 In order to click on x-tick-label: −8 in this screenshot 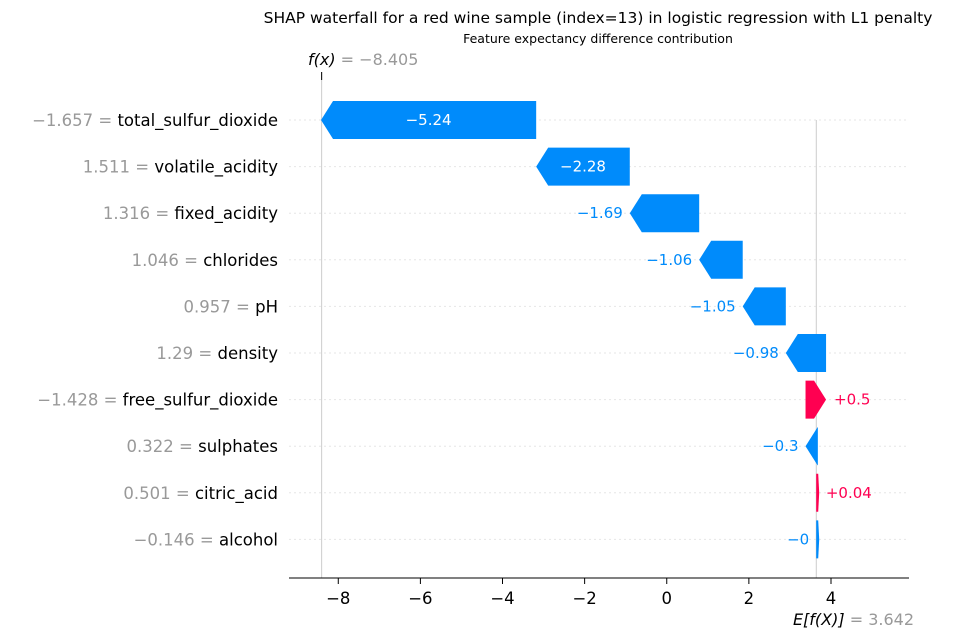, I will do `click(338, 598)`.